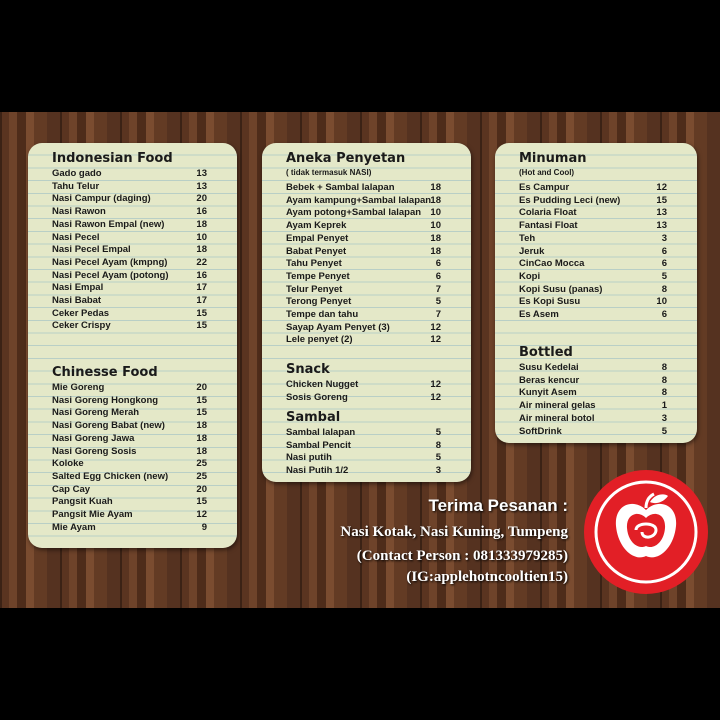 Image resolution: width=720 pixels, height=720 pixels. Describe the element at coordinates (201, 464) in the screenshot. I see `item-price: 25` at that location.